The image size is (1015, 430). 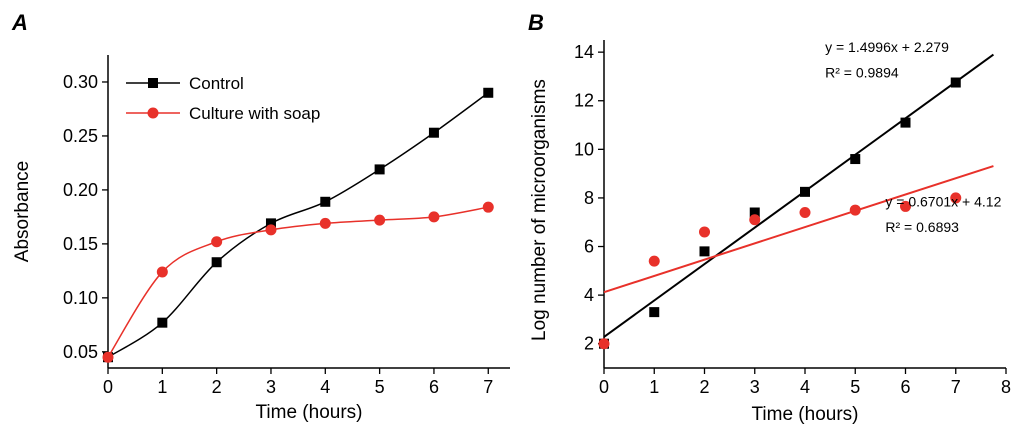 What do you see at coordinates (254, 113) in the screenshot?
I see `legend-label-soap: Culture with soap` at bounding box center [254, 113].